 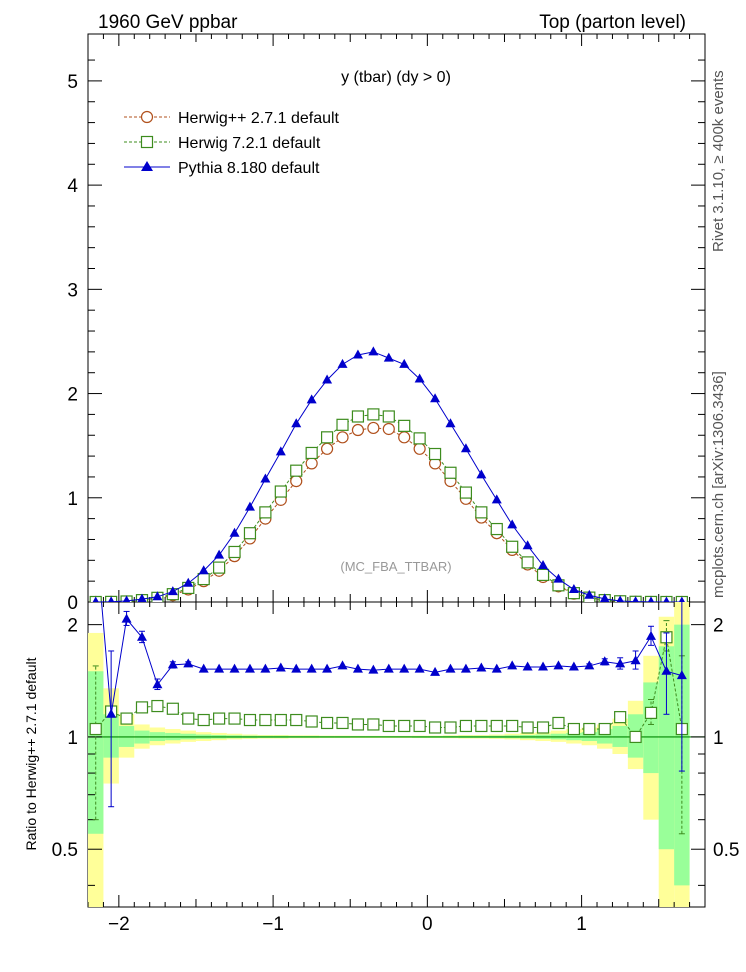 What do you see at coordinates (72, 186) in the screenshot?
I see `y-tick-label: 4` at bounding box center [72, 186].